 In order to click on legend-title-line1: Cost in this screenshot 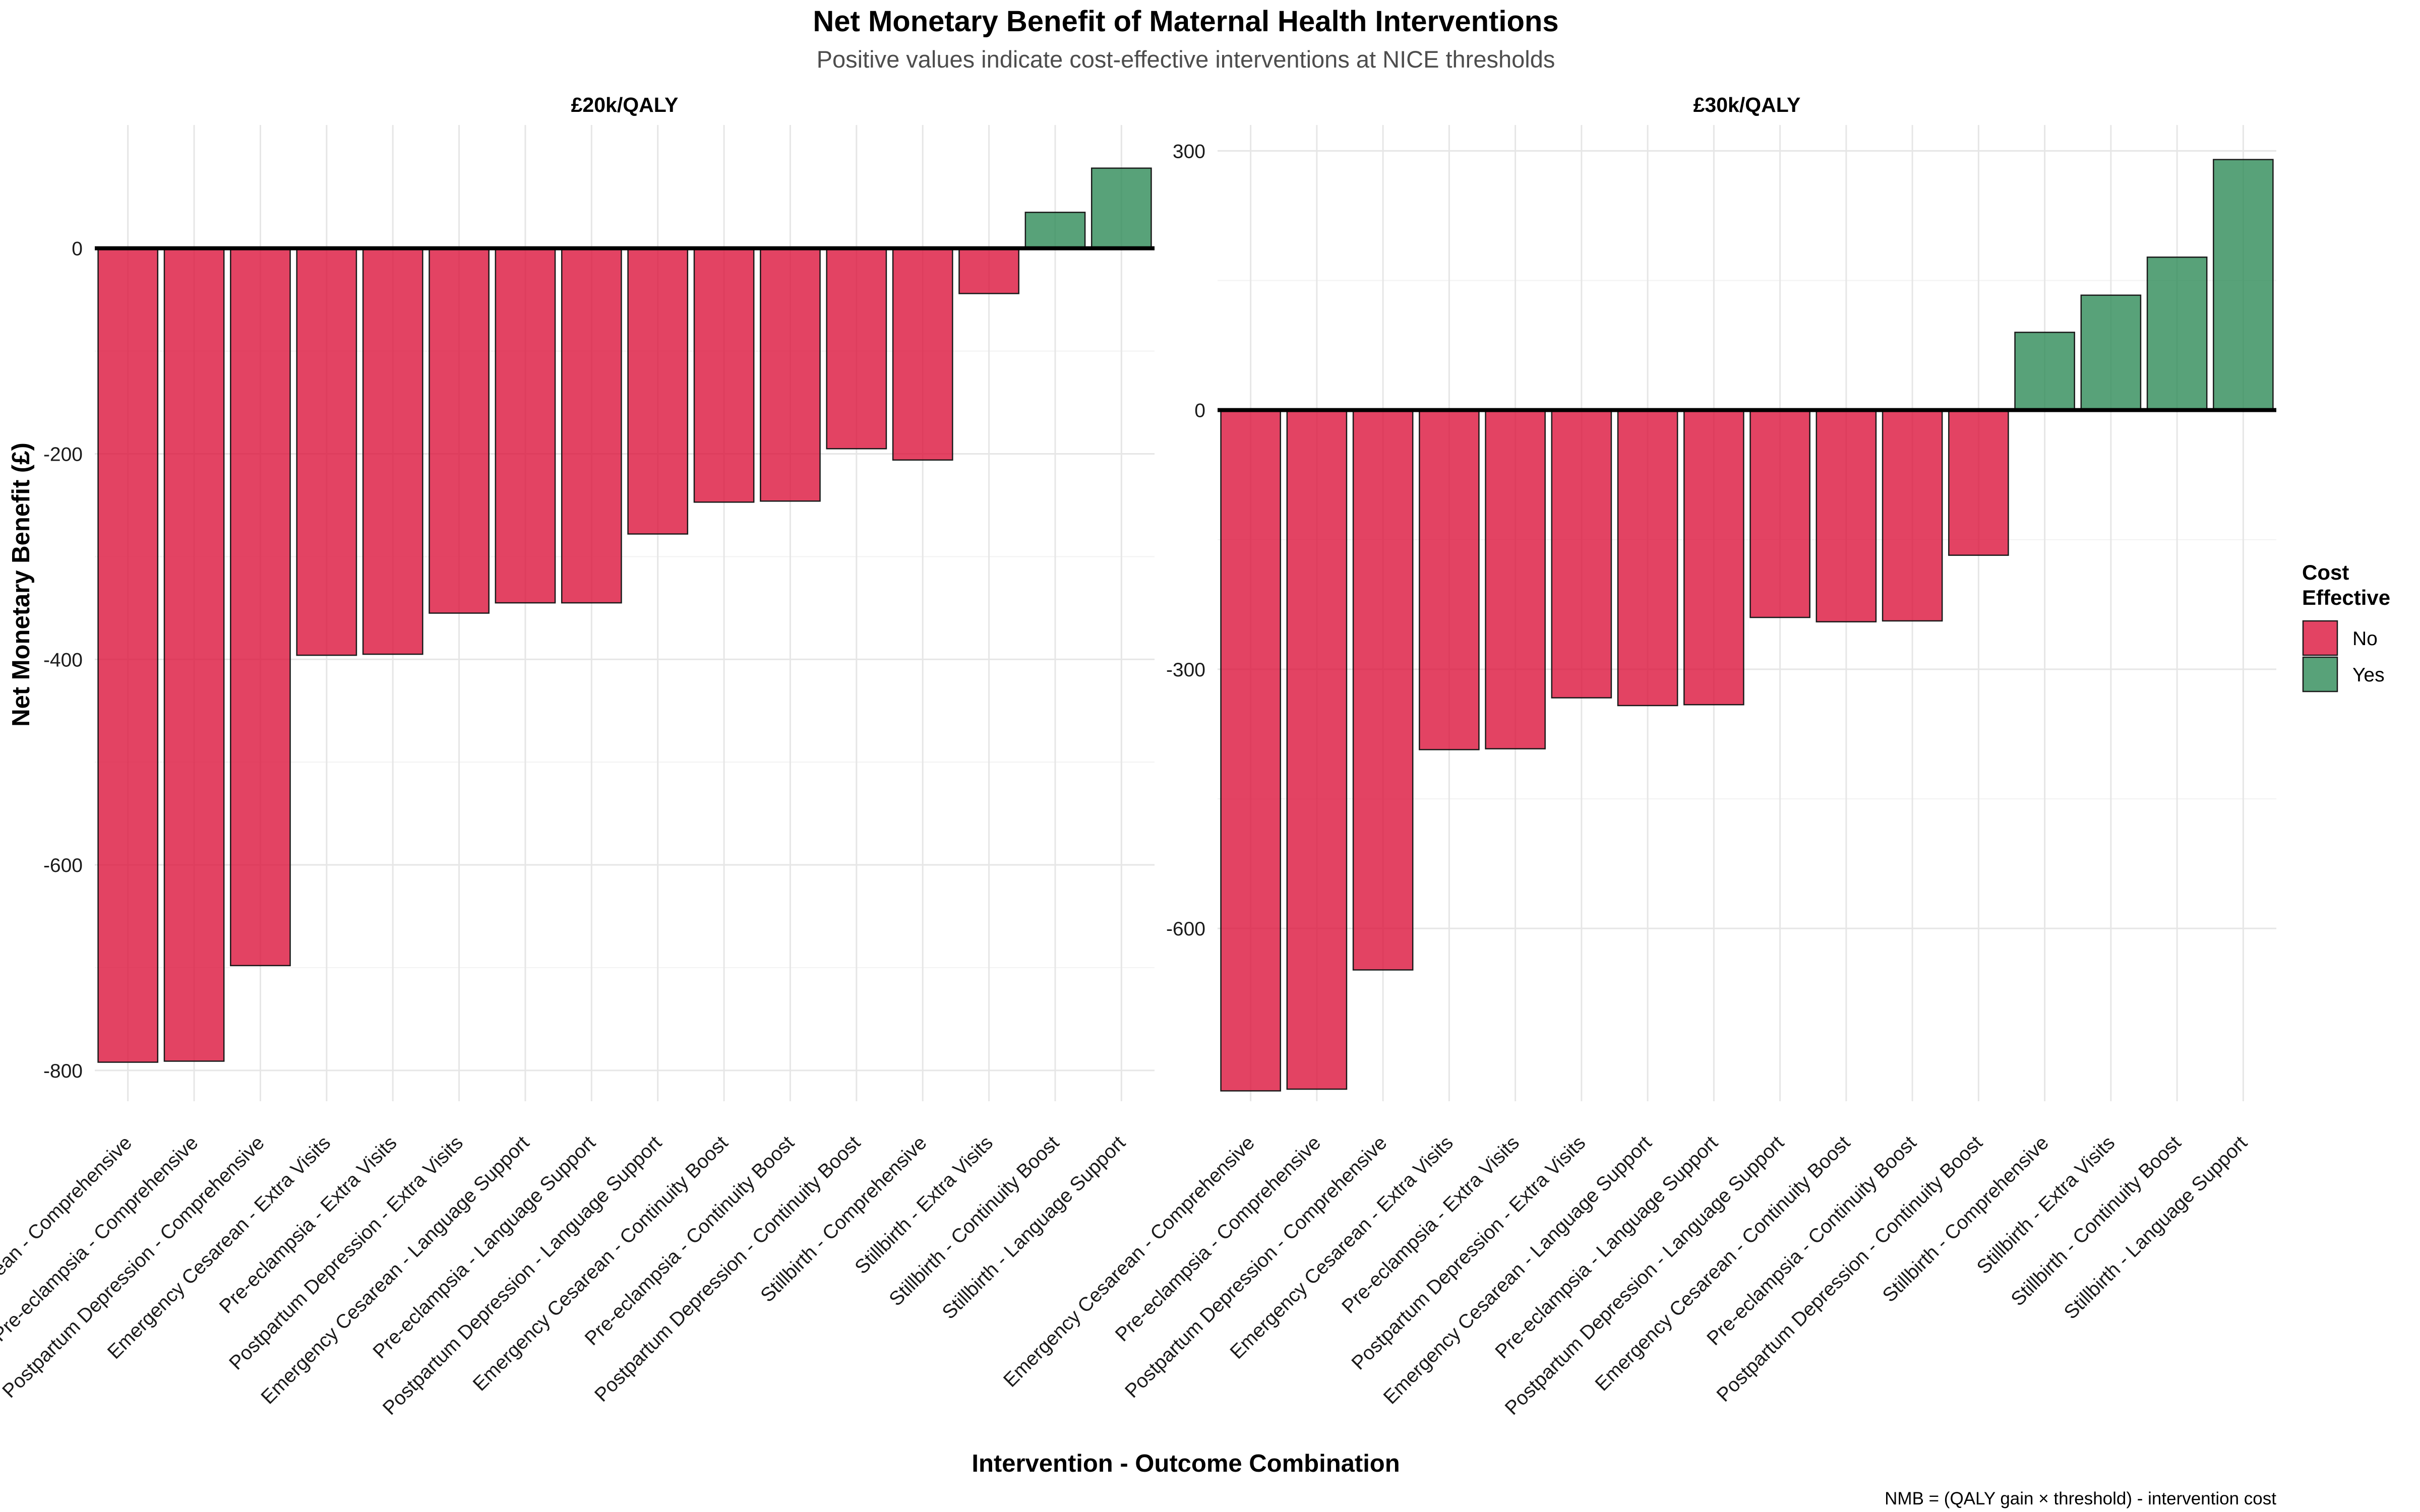, I will do `click(2325, 572)`.